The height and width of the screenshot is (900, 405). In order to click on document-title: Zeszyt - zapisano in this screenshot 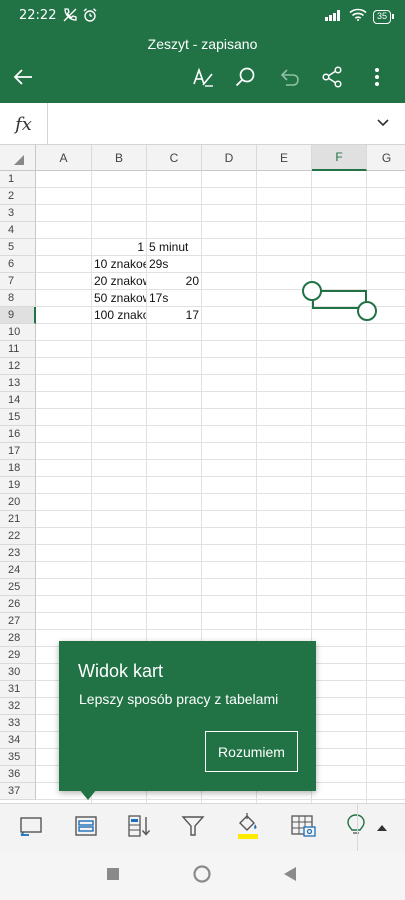, I will do `click(202, 44)`.